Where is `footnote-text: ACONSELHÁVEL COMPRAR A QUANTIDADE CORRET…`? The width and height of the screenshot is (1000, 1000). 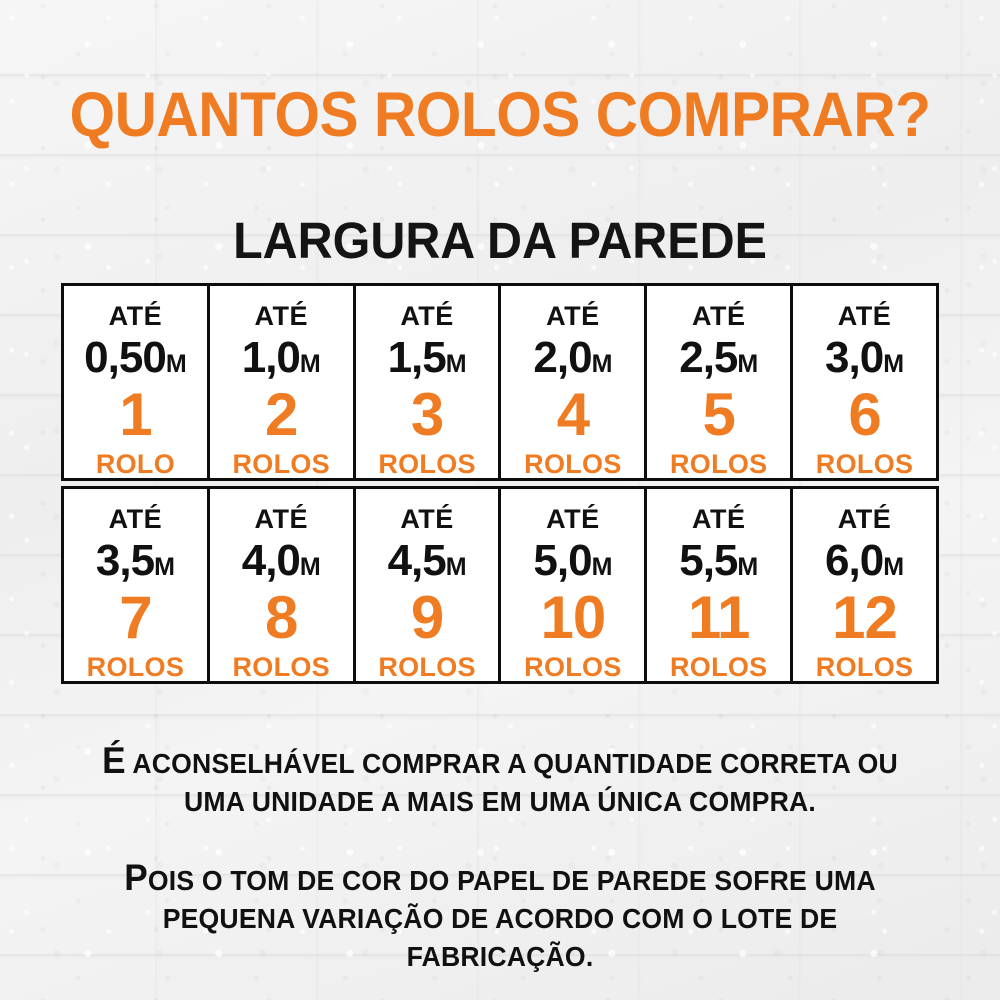 footnote-text: ACONSELHÁVEL COMPRAR A QUANTIDADE CORRET… is located at coordinates (511, 783).